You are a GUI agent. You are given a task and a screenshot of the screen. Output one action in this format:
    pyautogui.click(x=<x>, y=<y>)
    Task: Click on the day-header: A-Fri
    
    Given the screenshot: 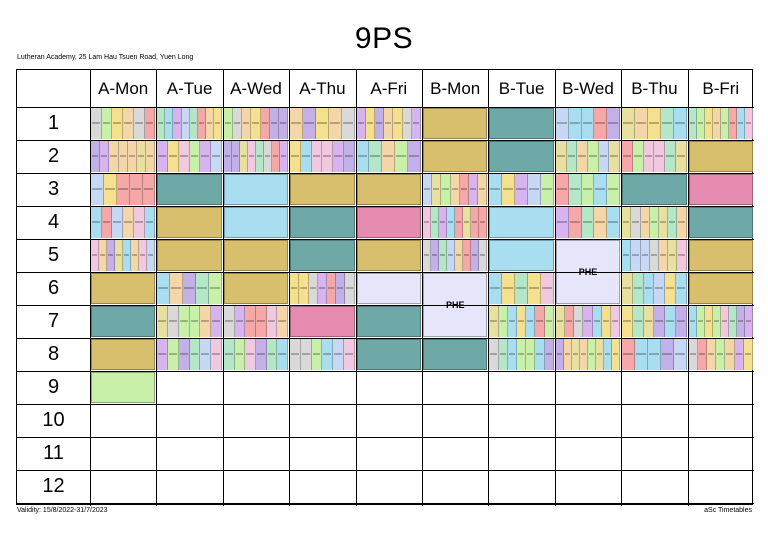 What is the action you would take?
    pyautogui.click(x=389, y=88)
    